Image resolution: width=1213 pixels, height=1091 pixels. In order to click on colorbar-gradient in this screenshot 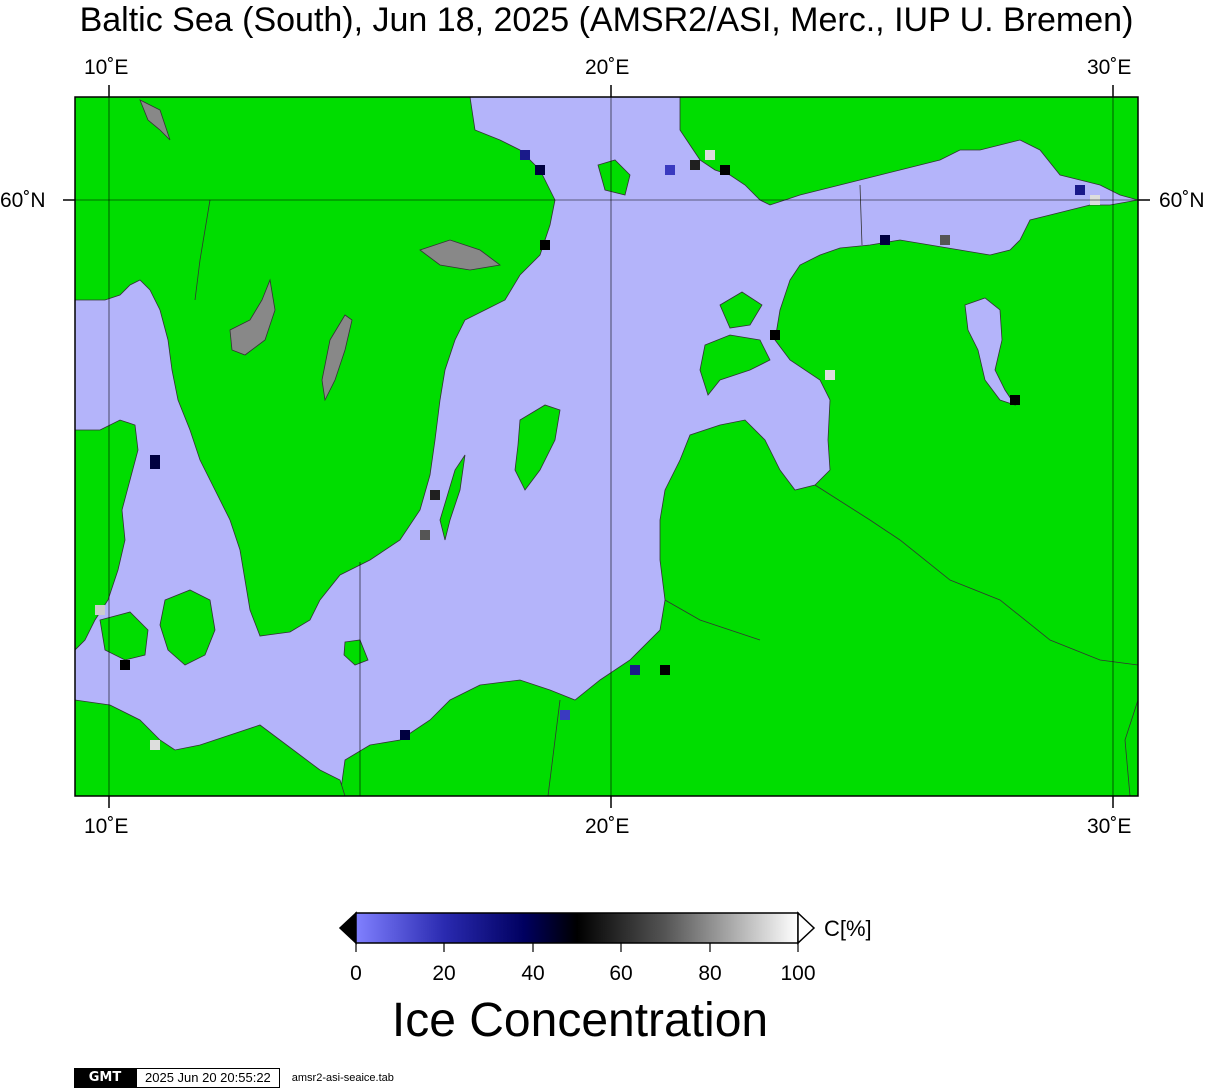, I will do `click(577, 928)`.